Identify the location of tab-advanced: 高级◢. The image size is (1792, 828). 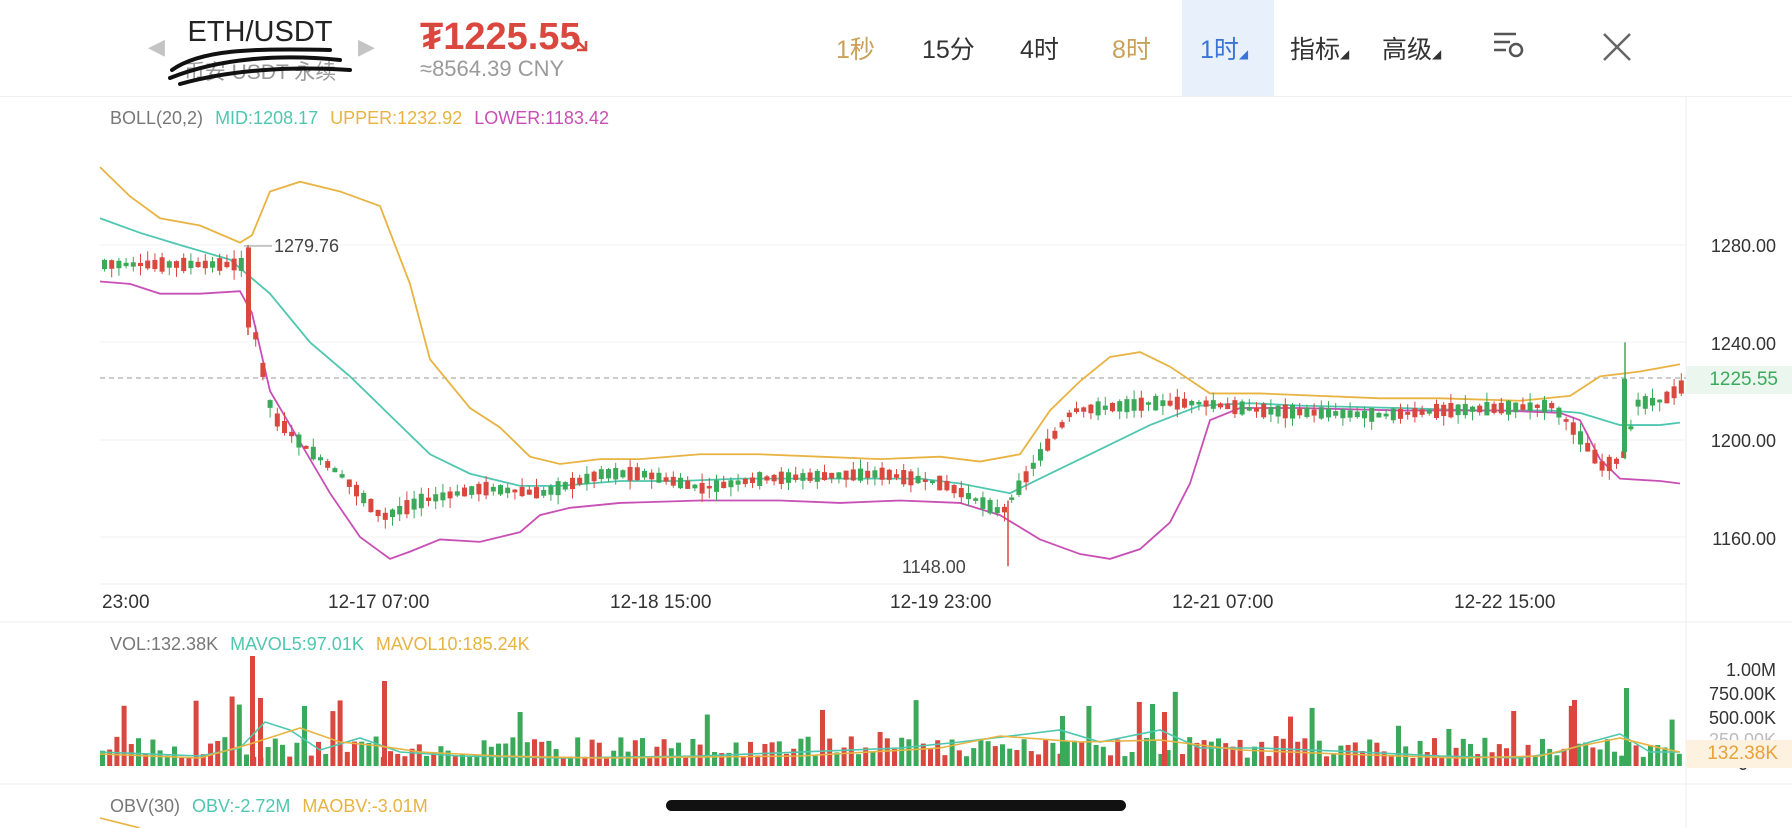
(1412, 50).